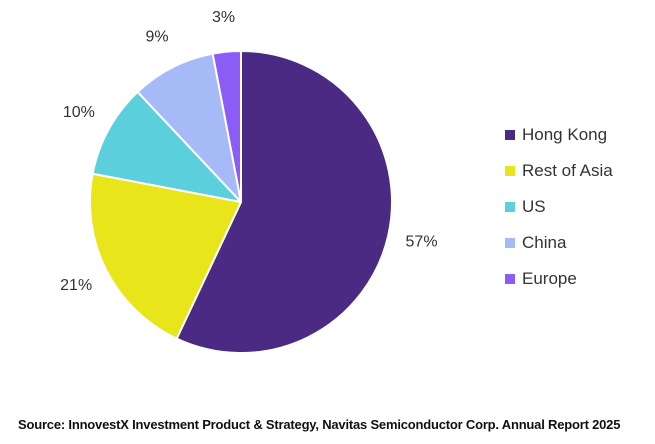 The width and height of the screenshot is (655, 444). What do you see at coordinates (189, 127) in the screenshot?
I see `pie-slice-china` at bounding box center [189, 127].